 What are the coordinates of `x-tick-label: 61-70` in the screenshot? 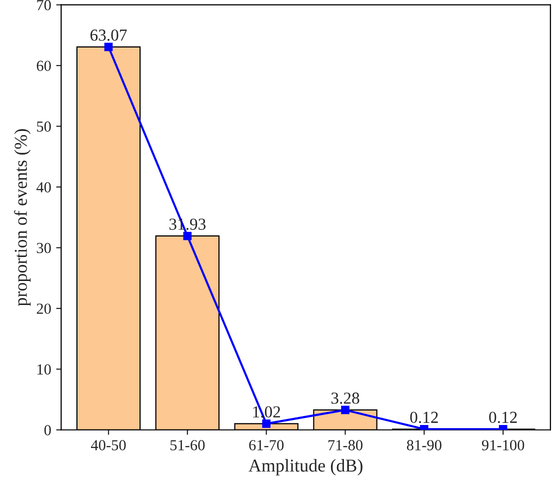 It's located at (266, 445).